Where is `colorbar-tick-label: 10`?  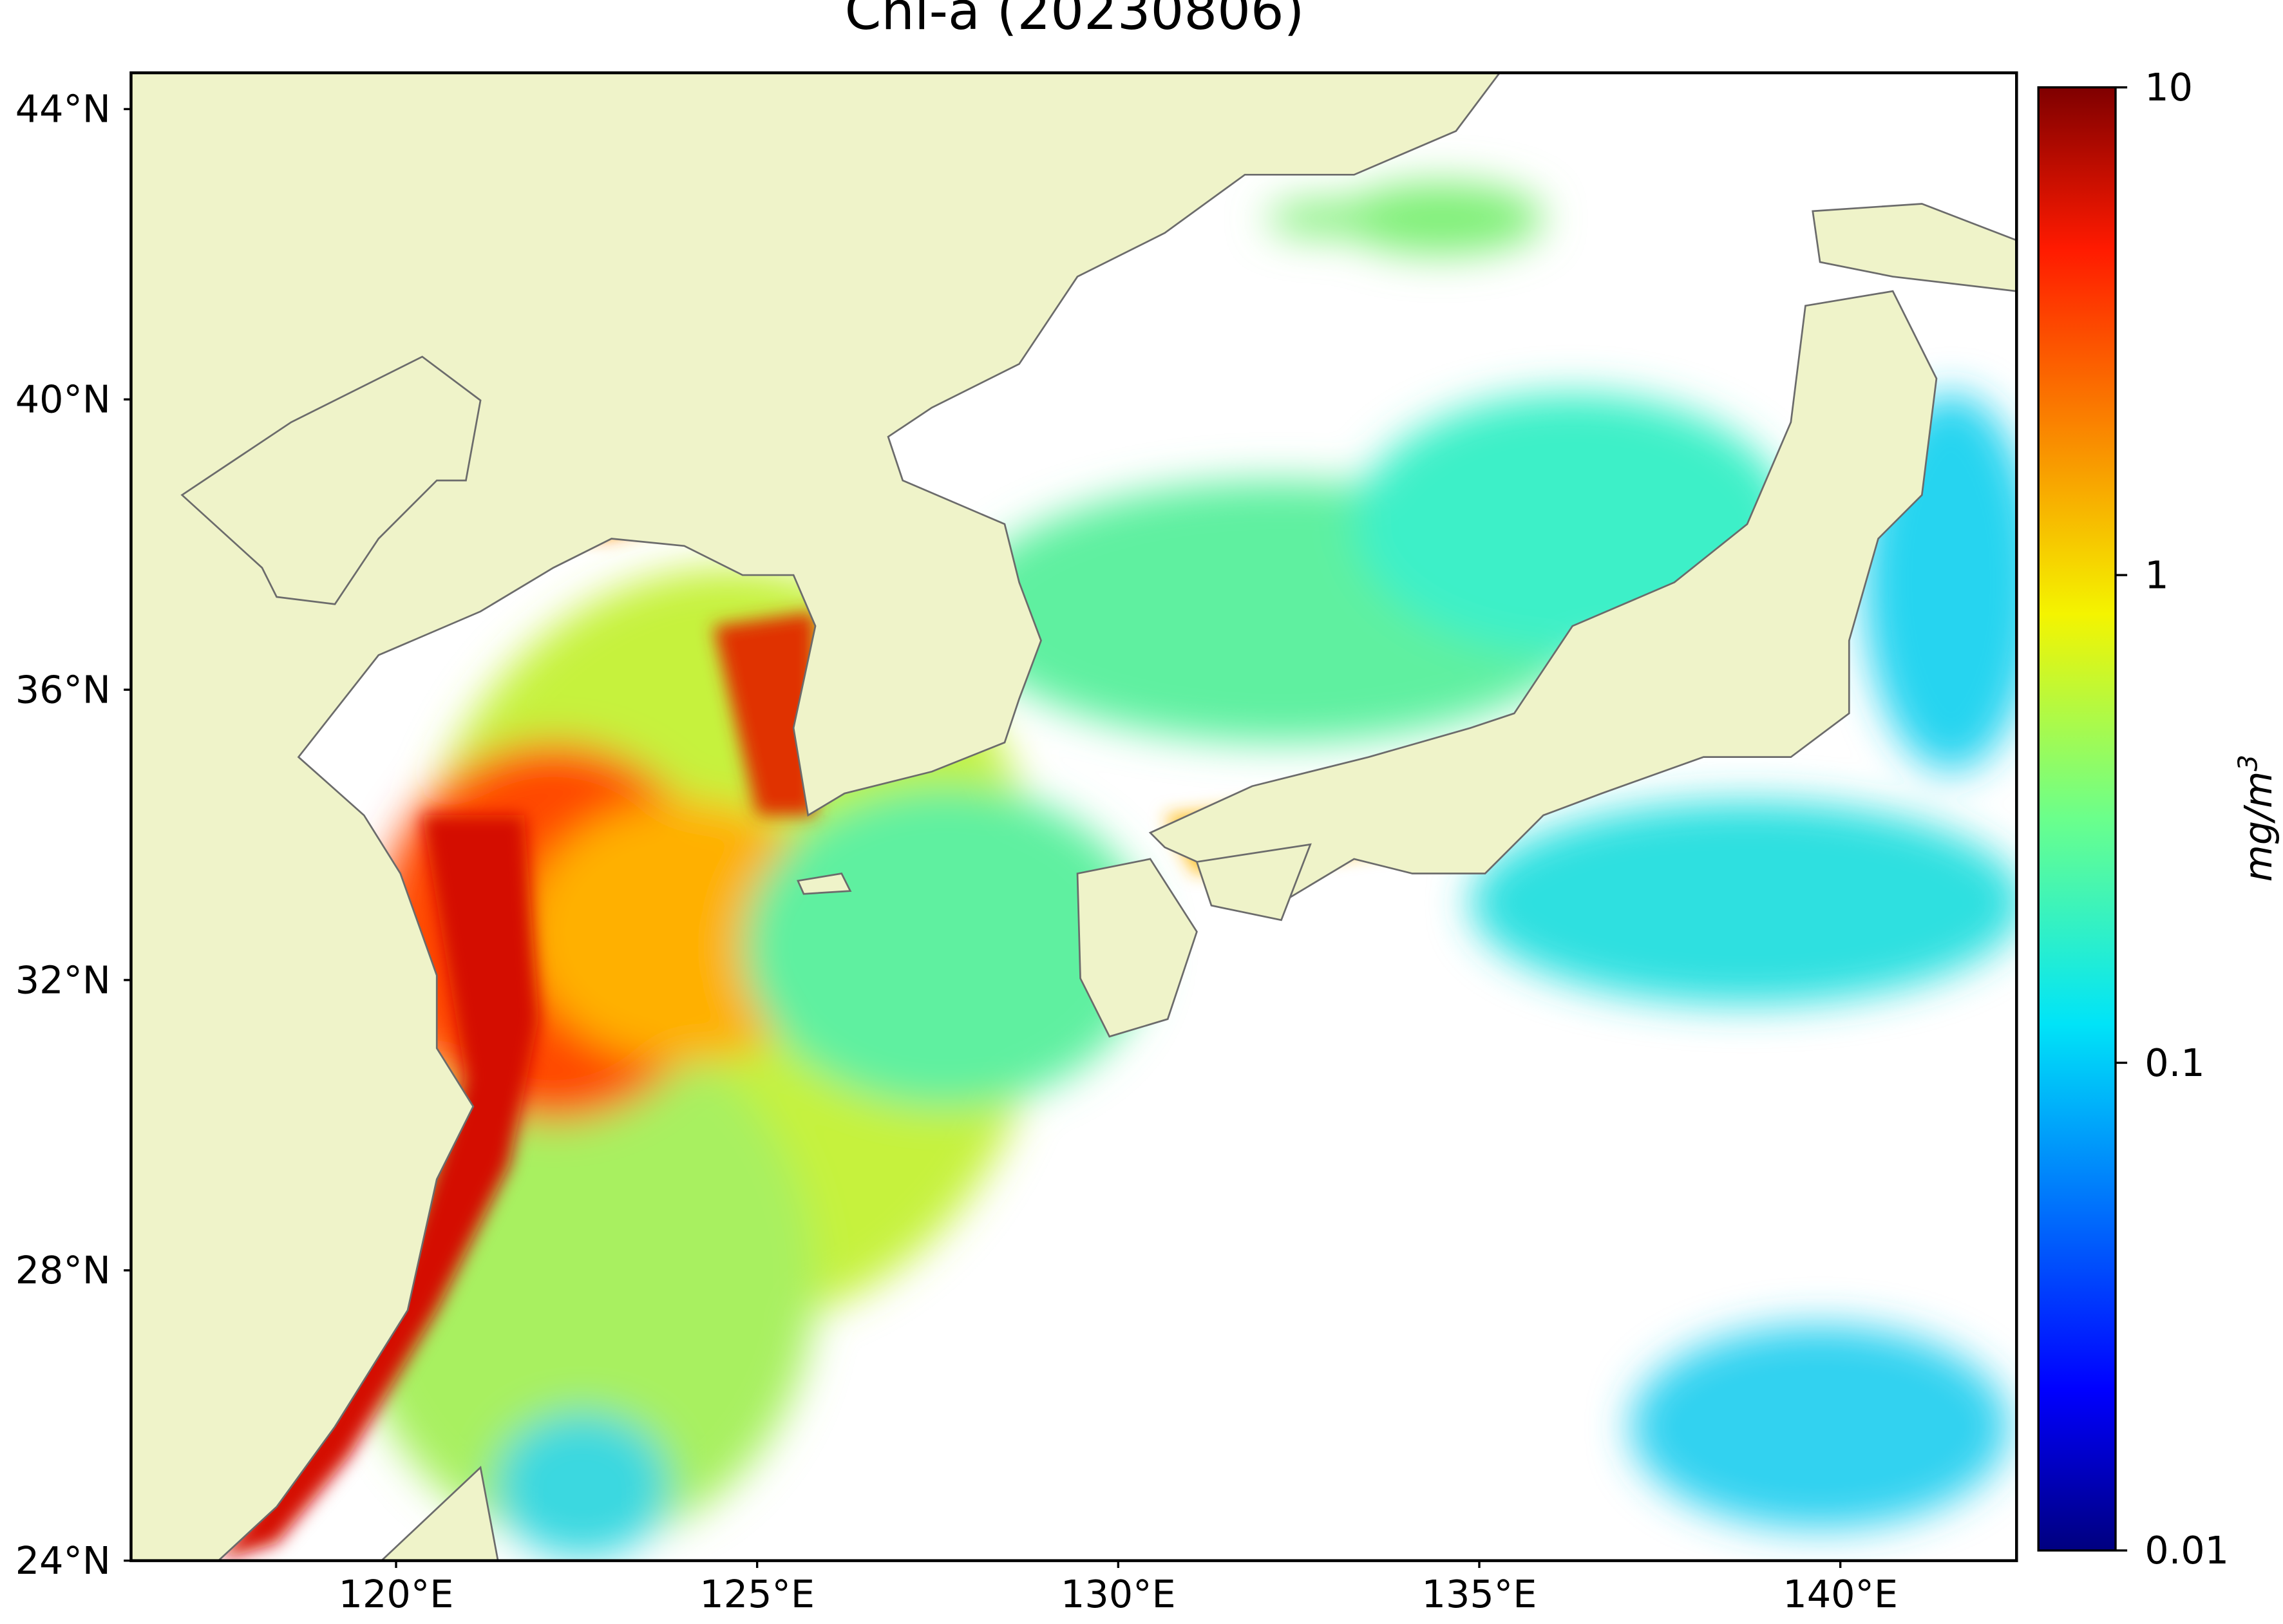 colorbar-tick-label: 10 is located at coordinates (2169, 87).